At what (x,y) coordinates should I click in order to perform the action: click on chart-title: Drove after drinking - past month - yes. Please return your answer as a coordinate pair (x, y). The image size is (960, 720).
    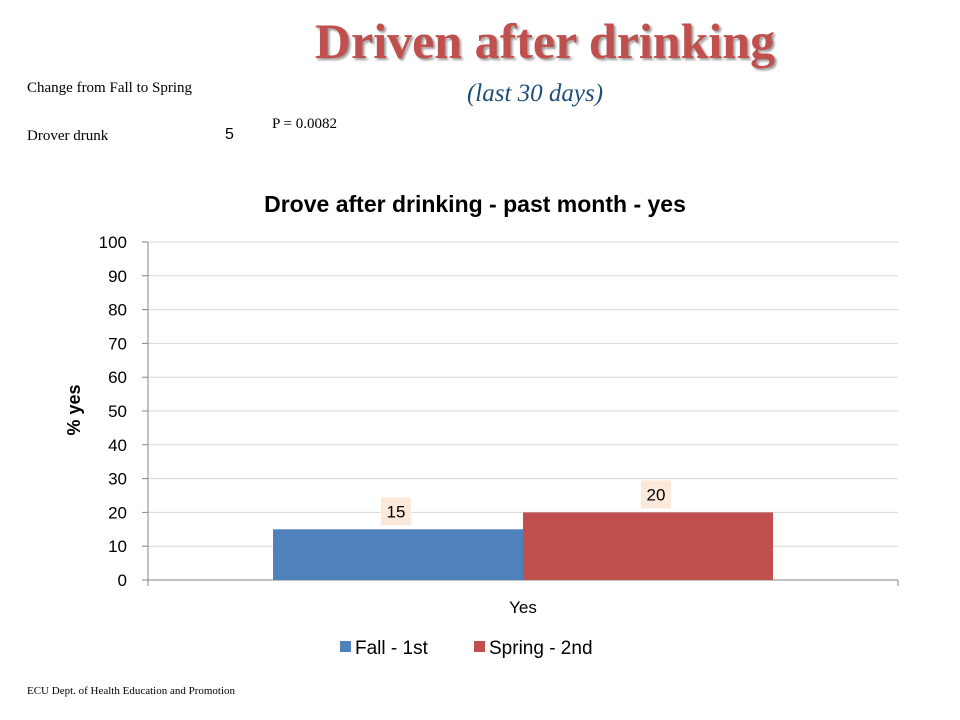
    Looking at the image, I should click on (475, 204).